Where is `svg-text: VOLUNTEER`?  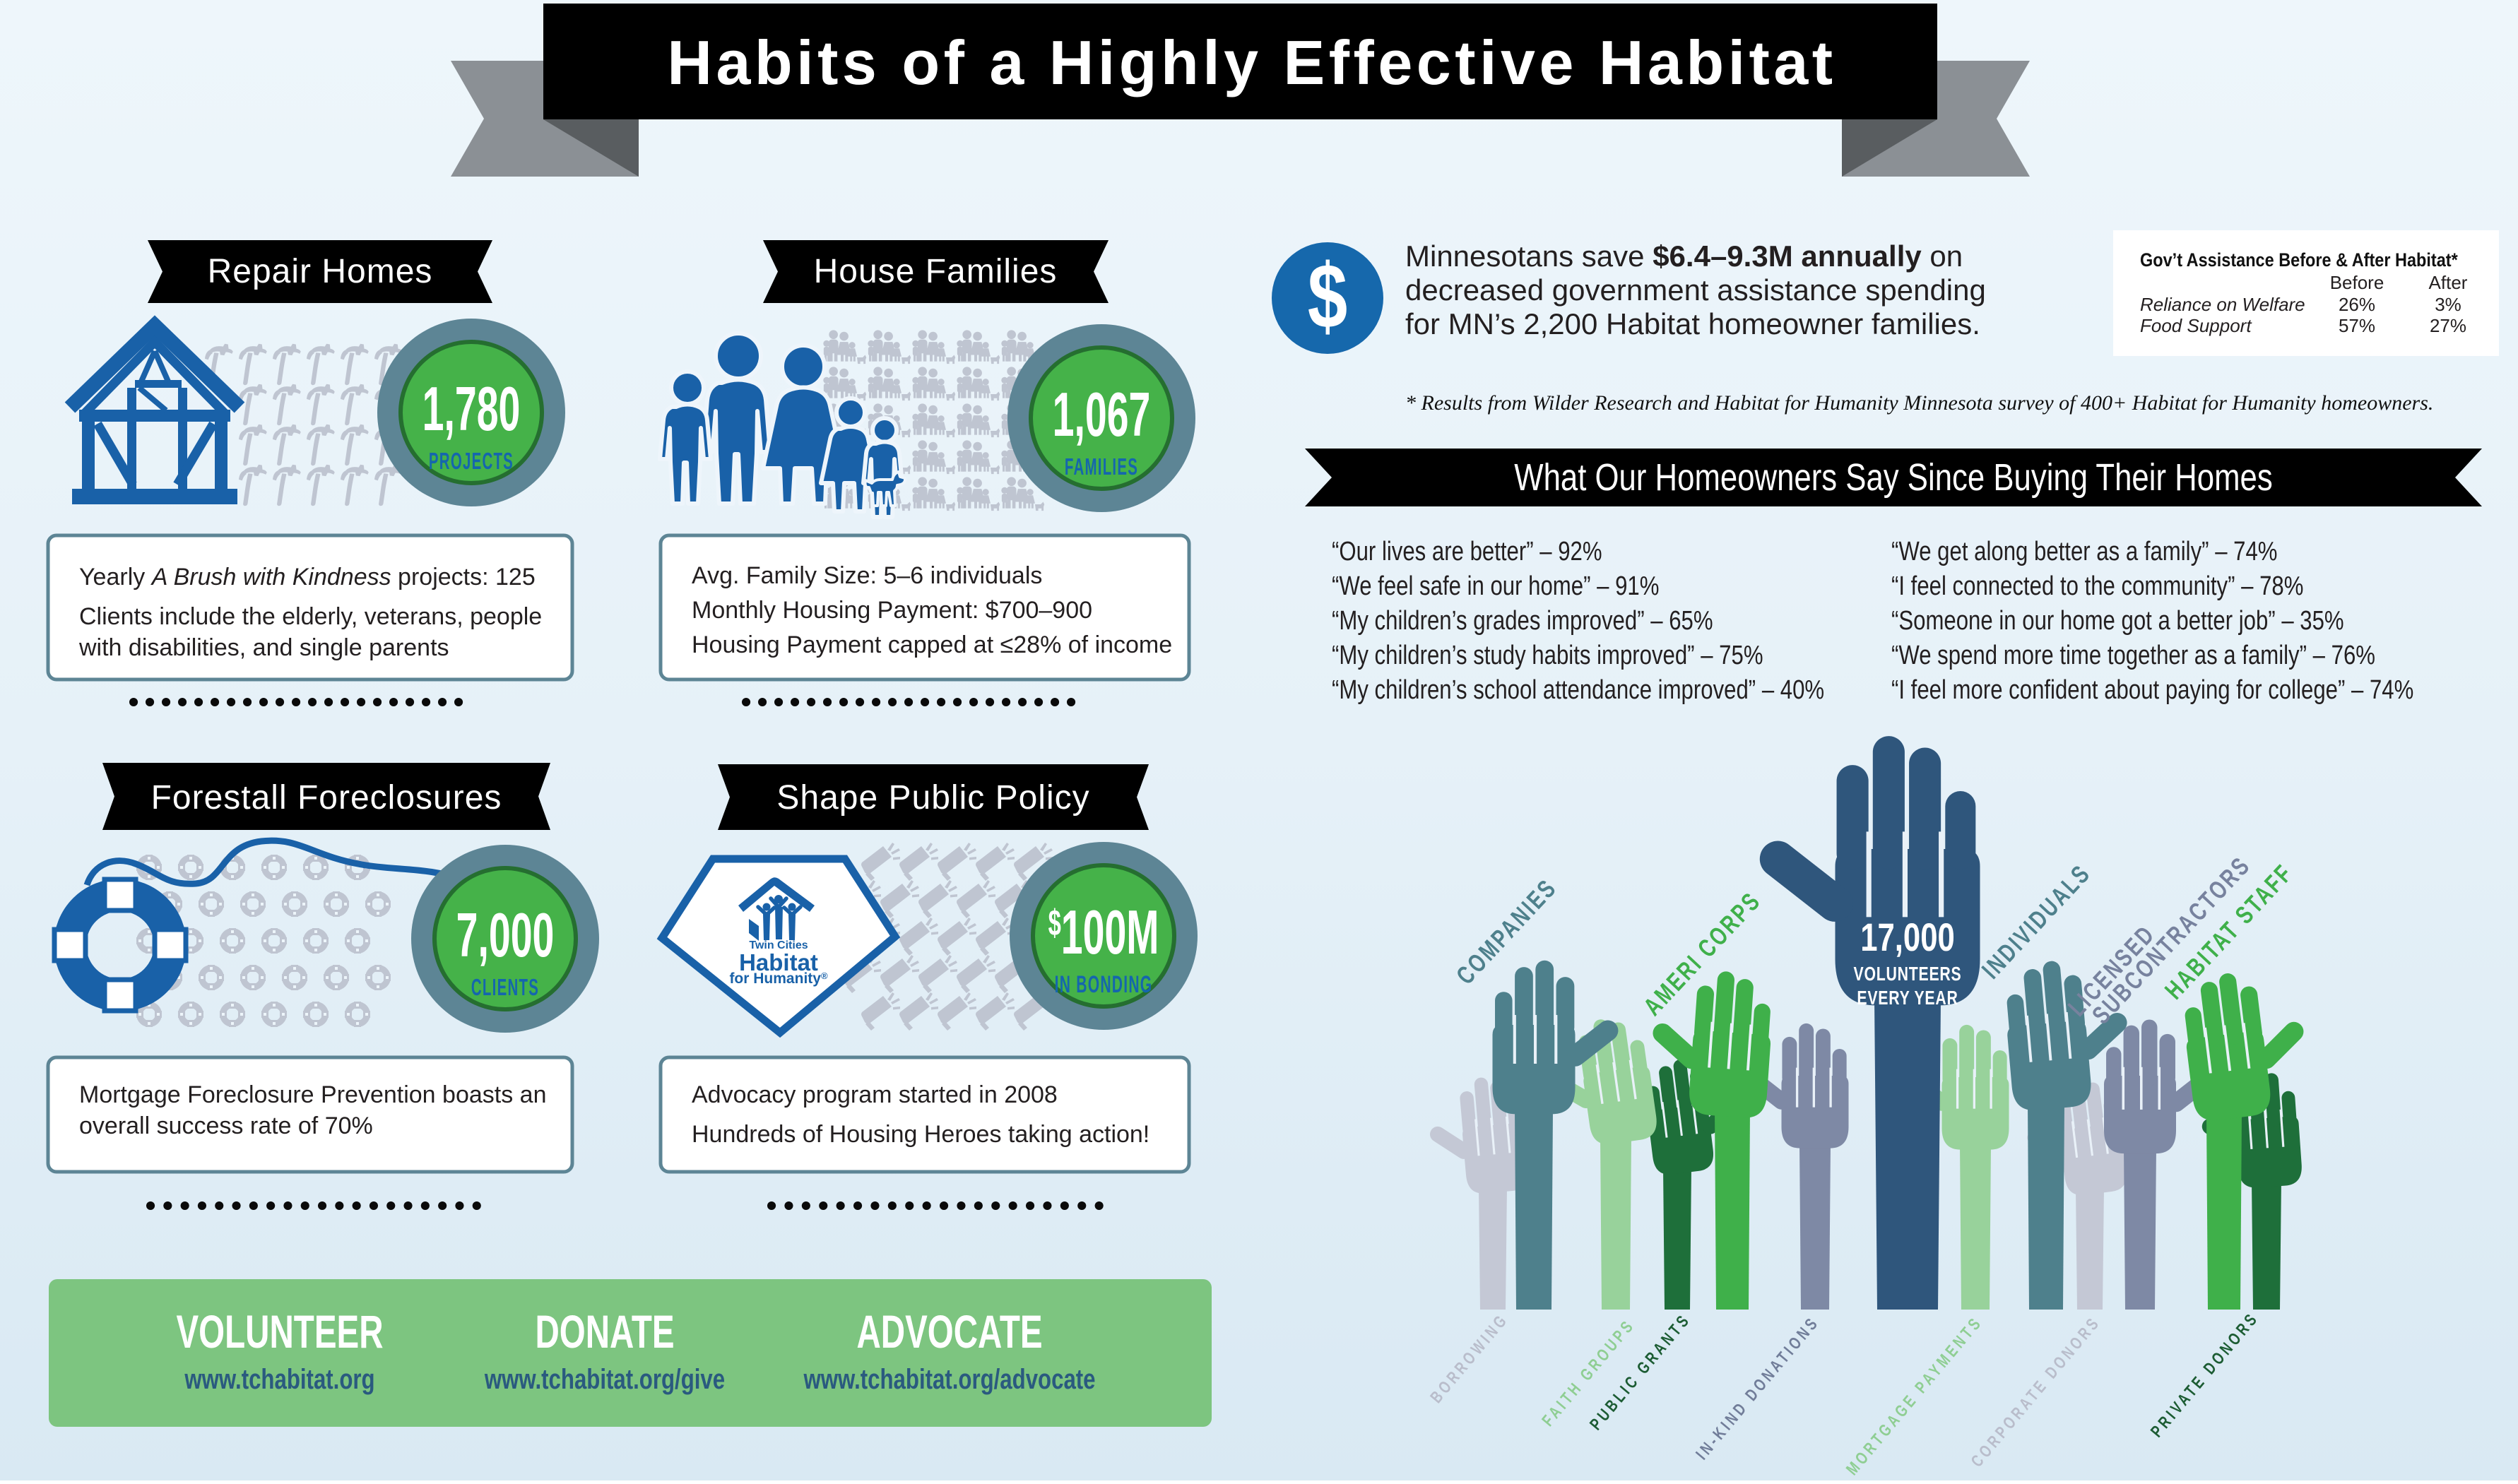
svg-text: VOLUNTEER is located at coordinates (279, 1332).